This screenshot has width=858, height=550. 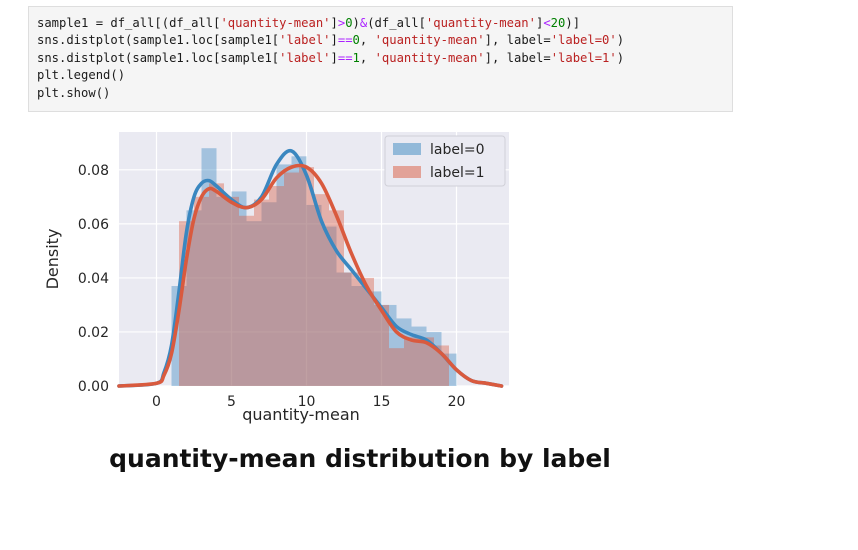 What do you see at coordinates (457, 173) in the screenshot?
I see `legend-label1: label=1` at bounding box center [457, 173].